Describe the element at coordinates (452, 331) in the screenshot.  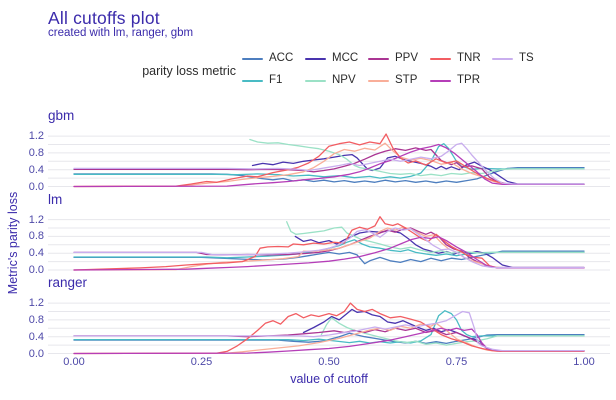
I see `series-line-ranger-NPV` at that location.